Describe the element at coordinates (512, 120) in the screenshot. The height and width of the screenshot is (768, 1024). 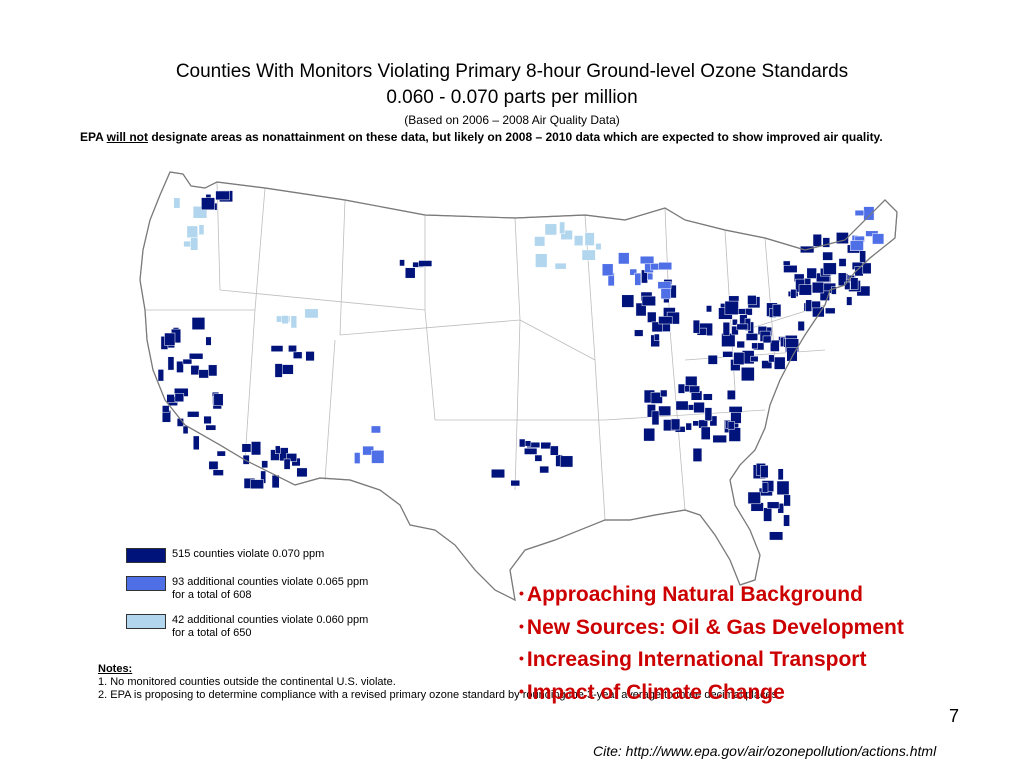
I see `data-basis-note: (Based on 2006 – 2008 Air Quality Data)` at that location.